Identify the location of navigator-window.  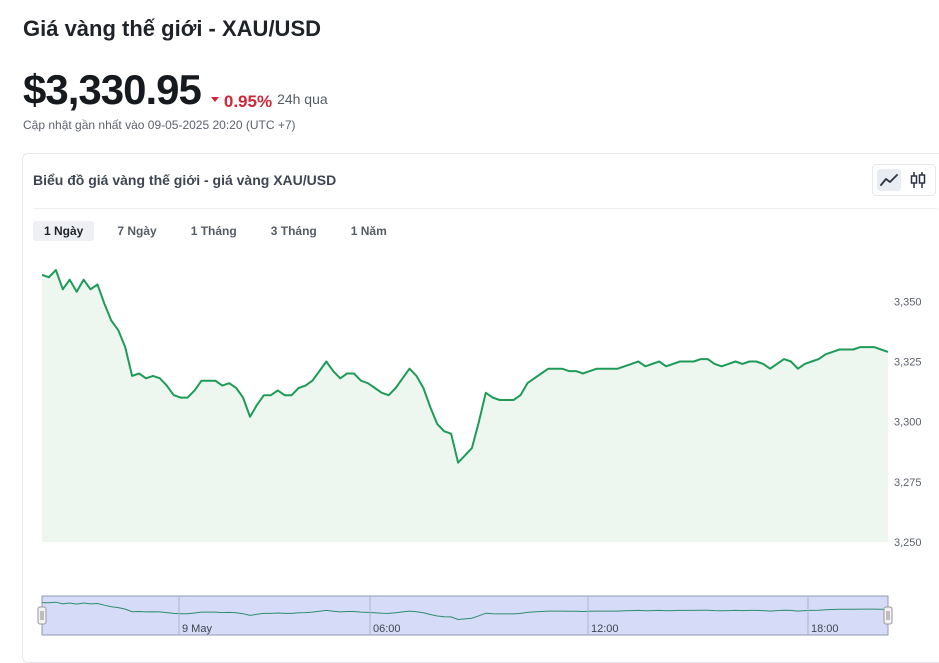
(465, 615).